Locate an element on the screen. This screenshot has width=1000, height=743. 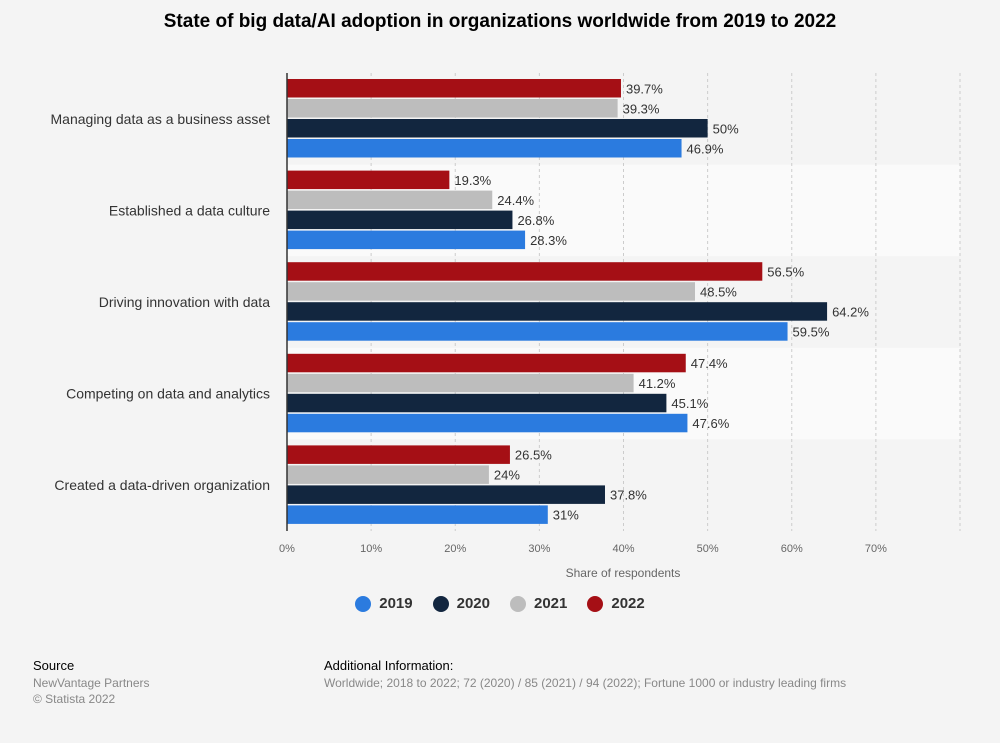
data-label-2021-4: 24% is located at coordinates (507, 475).